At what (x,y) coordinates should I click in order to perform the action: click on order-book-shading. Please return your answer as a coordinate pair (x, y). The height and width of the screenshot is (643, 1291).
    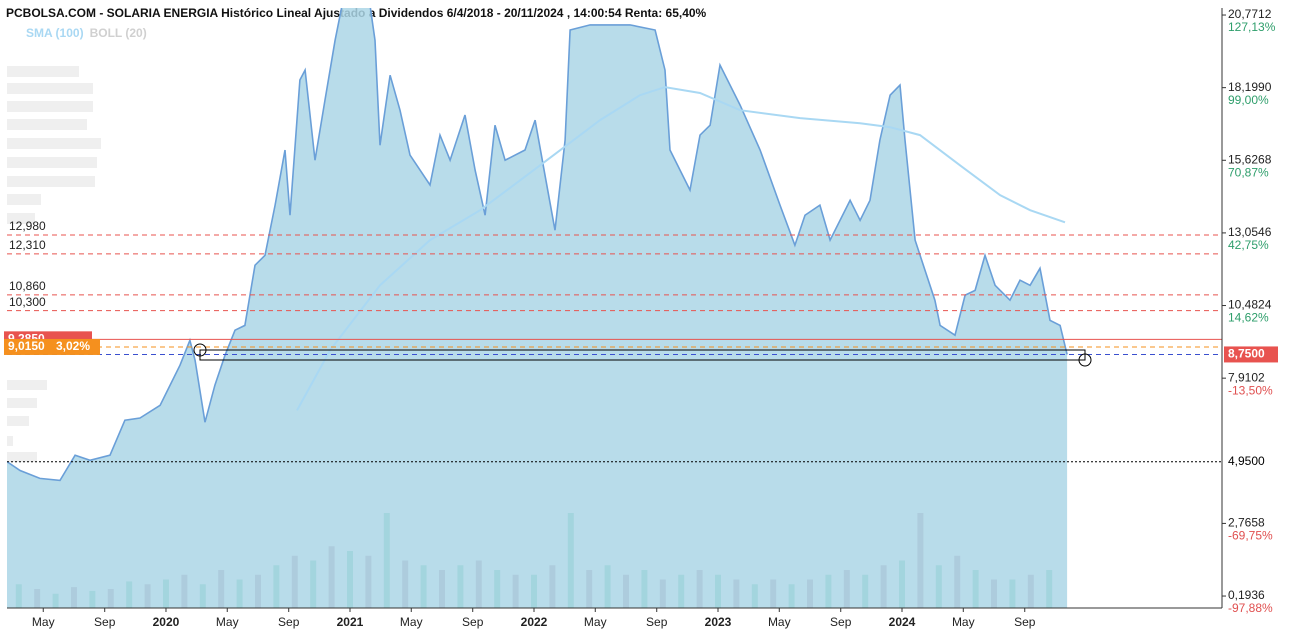
    Looking at the image, I should click on (54, 264).